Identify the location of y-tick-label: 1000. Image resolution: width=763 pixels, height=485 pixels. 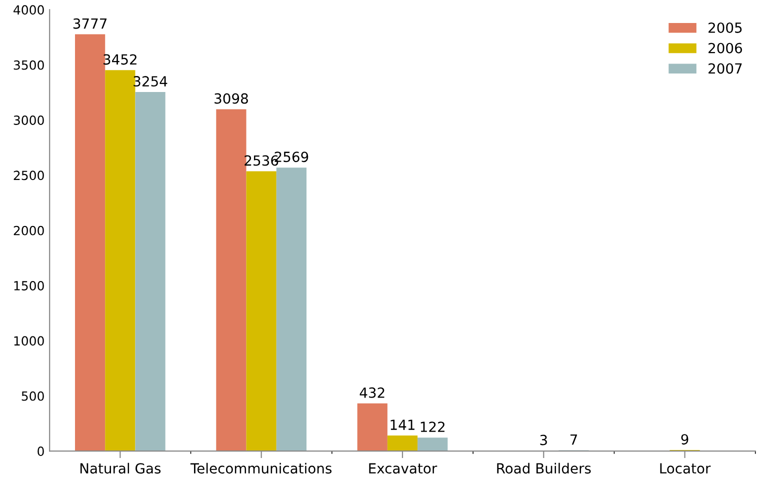
(29, 341).